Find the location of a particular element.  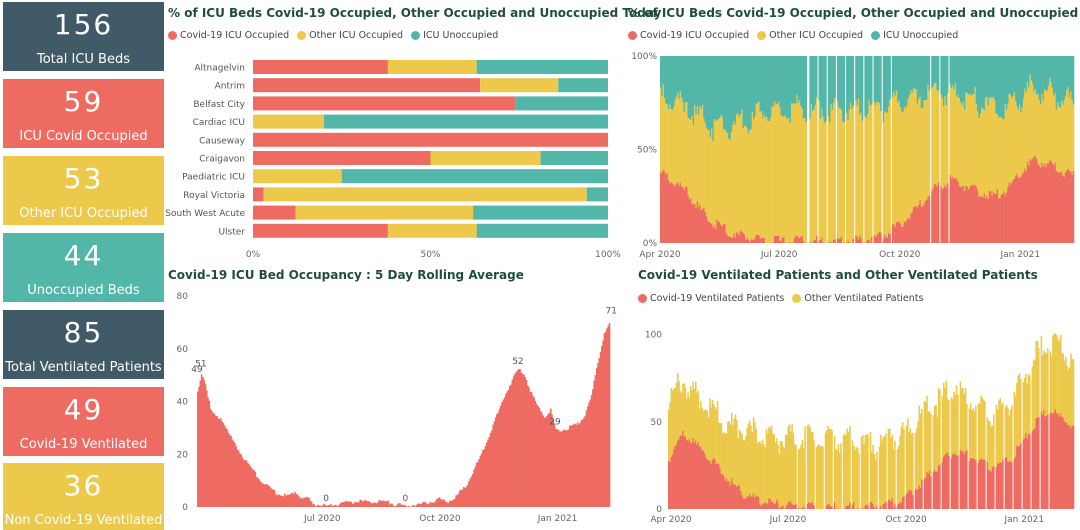

kpi-covid-ventilated: 49 Covid-19 Ventilated is located at coordinates (83, 421).